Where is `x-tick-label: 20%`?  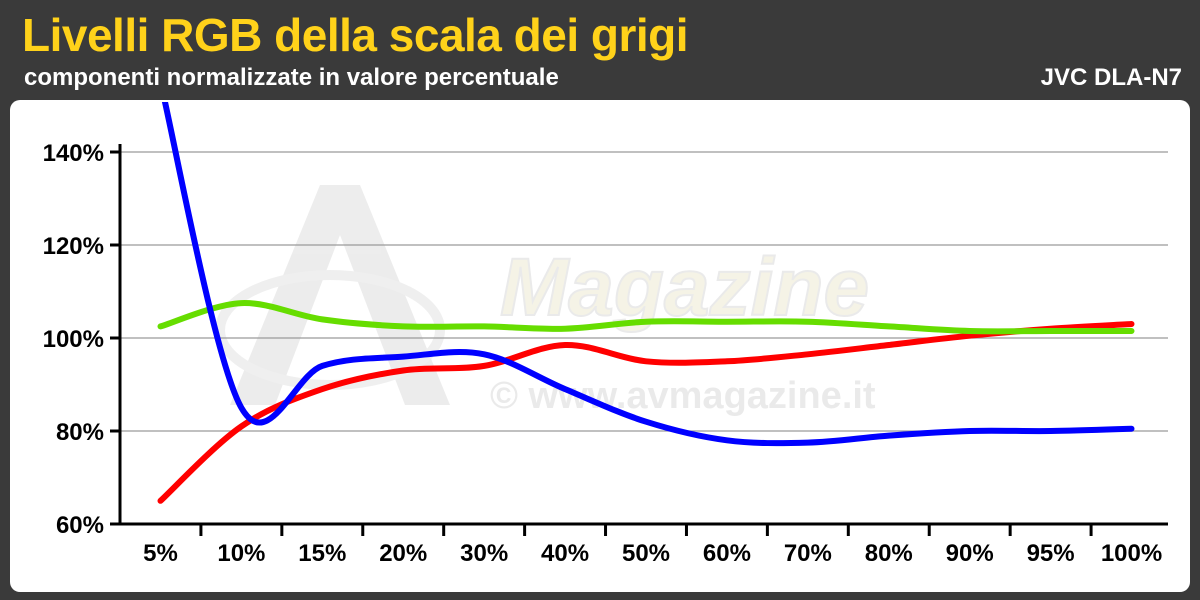 x-tick-label: 20% is located at coordinates (403, 553).